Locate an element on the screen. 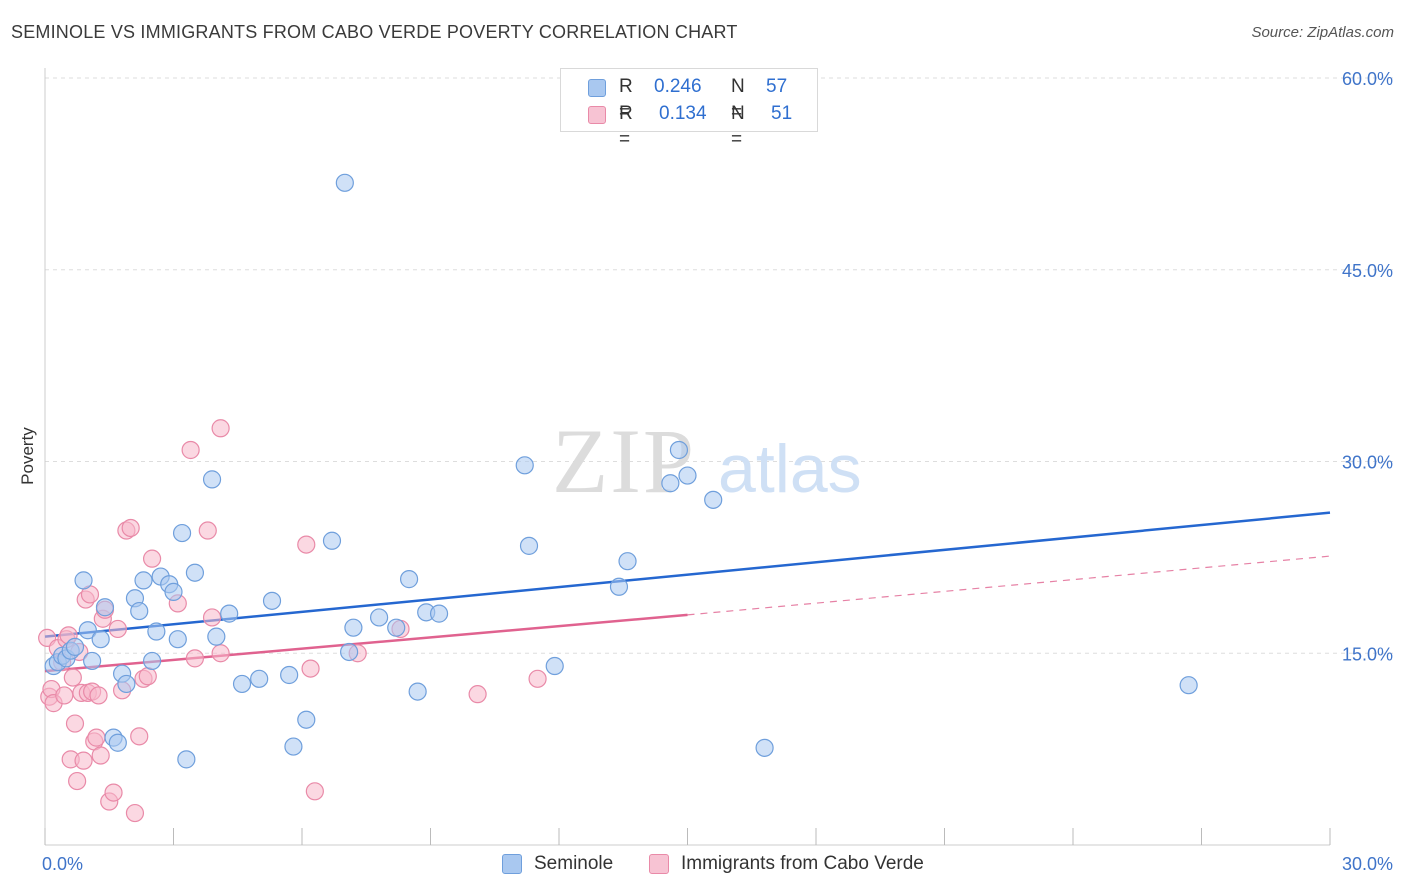 Image resolution: width=1406 pixels, height=892 pixels. series-legend: Seminole Immigrants from Cabo Verde is located at coordinates (703, 864).